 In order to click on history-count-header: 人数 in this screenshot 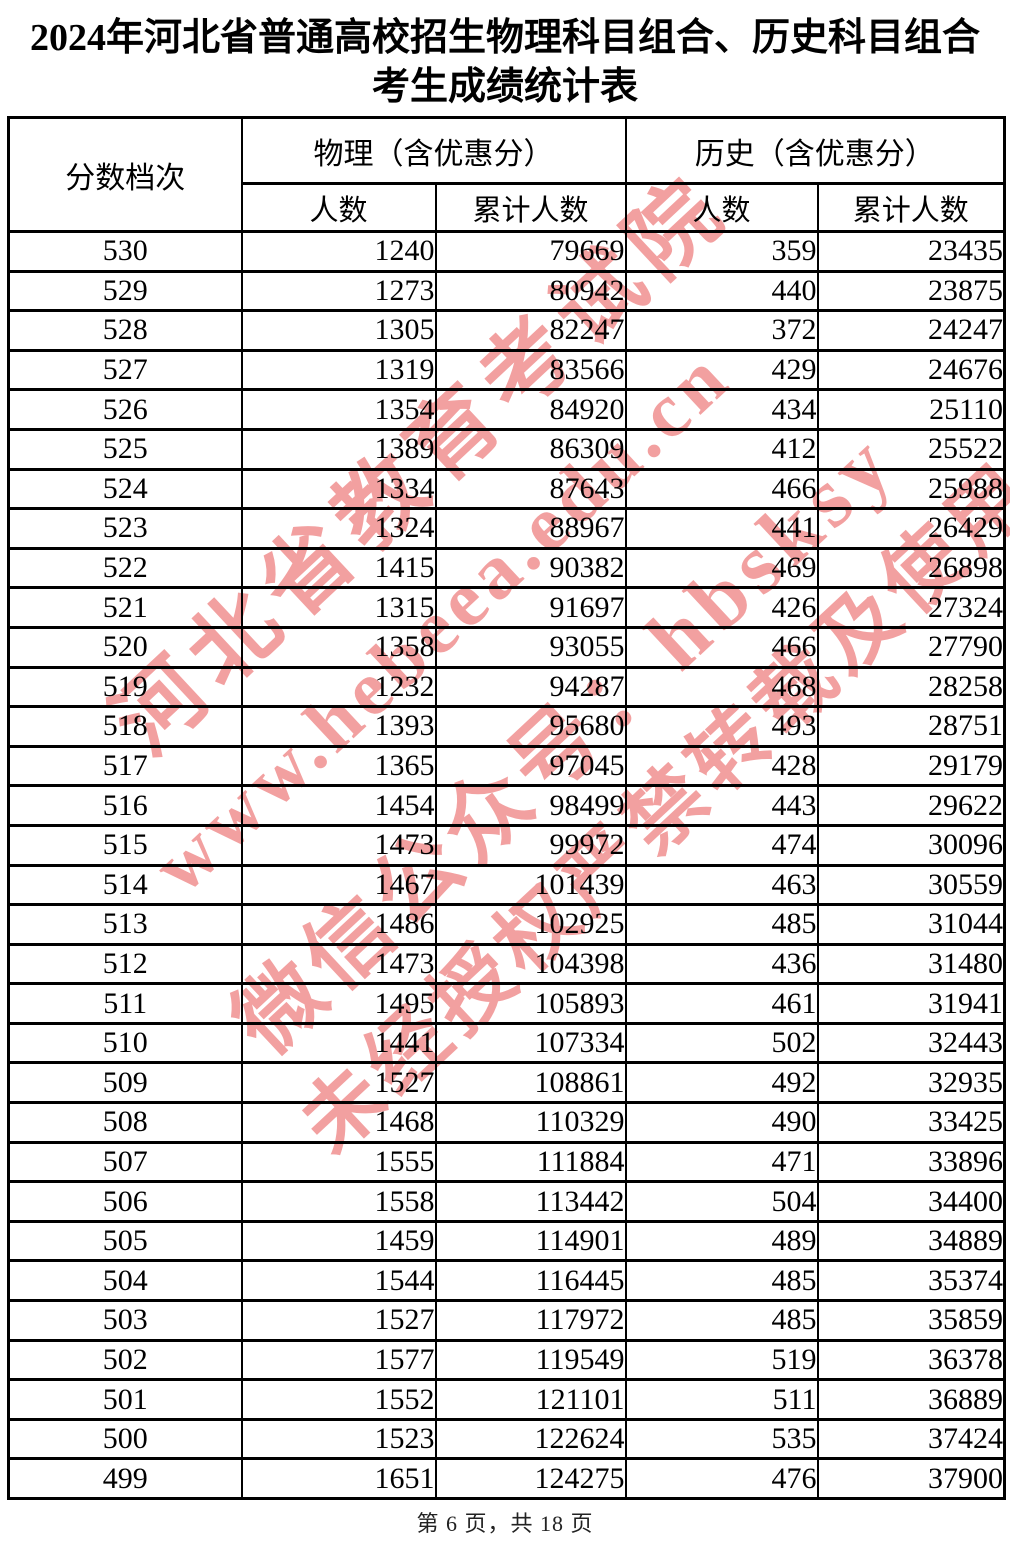, I will do `click(721, 207)`.